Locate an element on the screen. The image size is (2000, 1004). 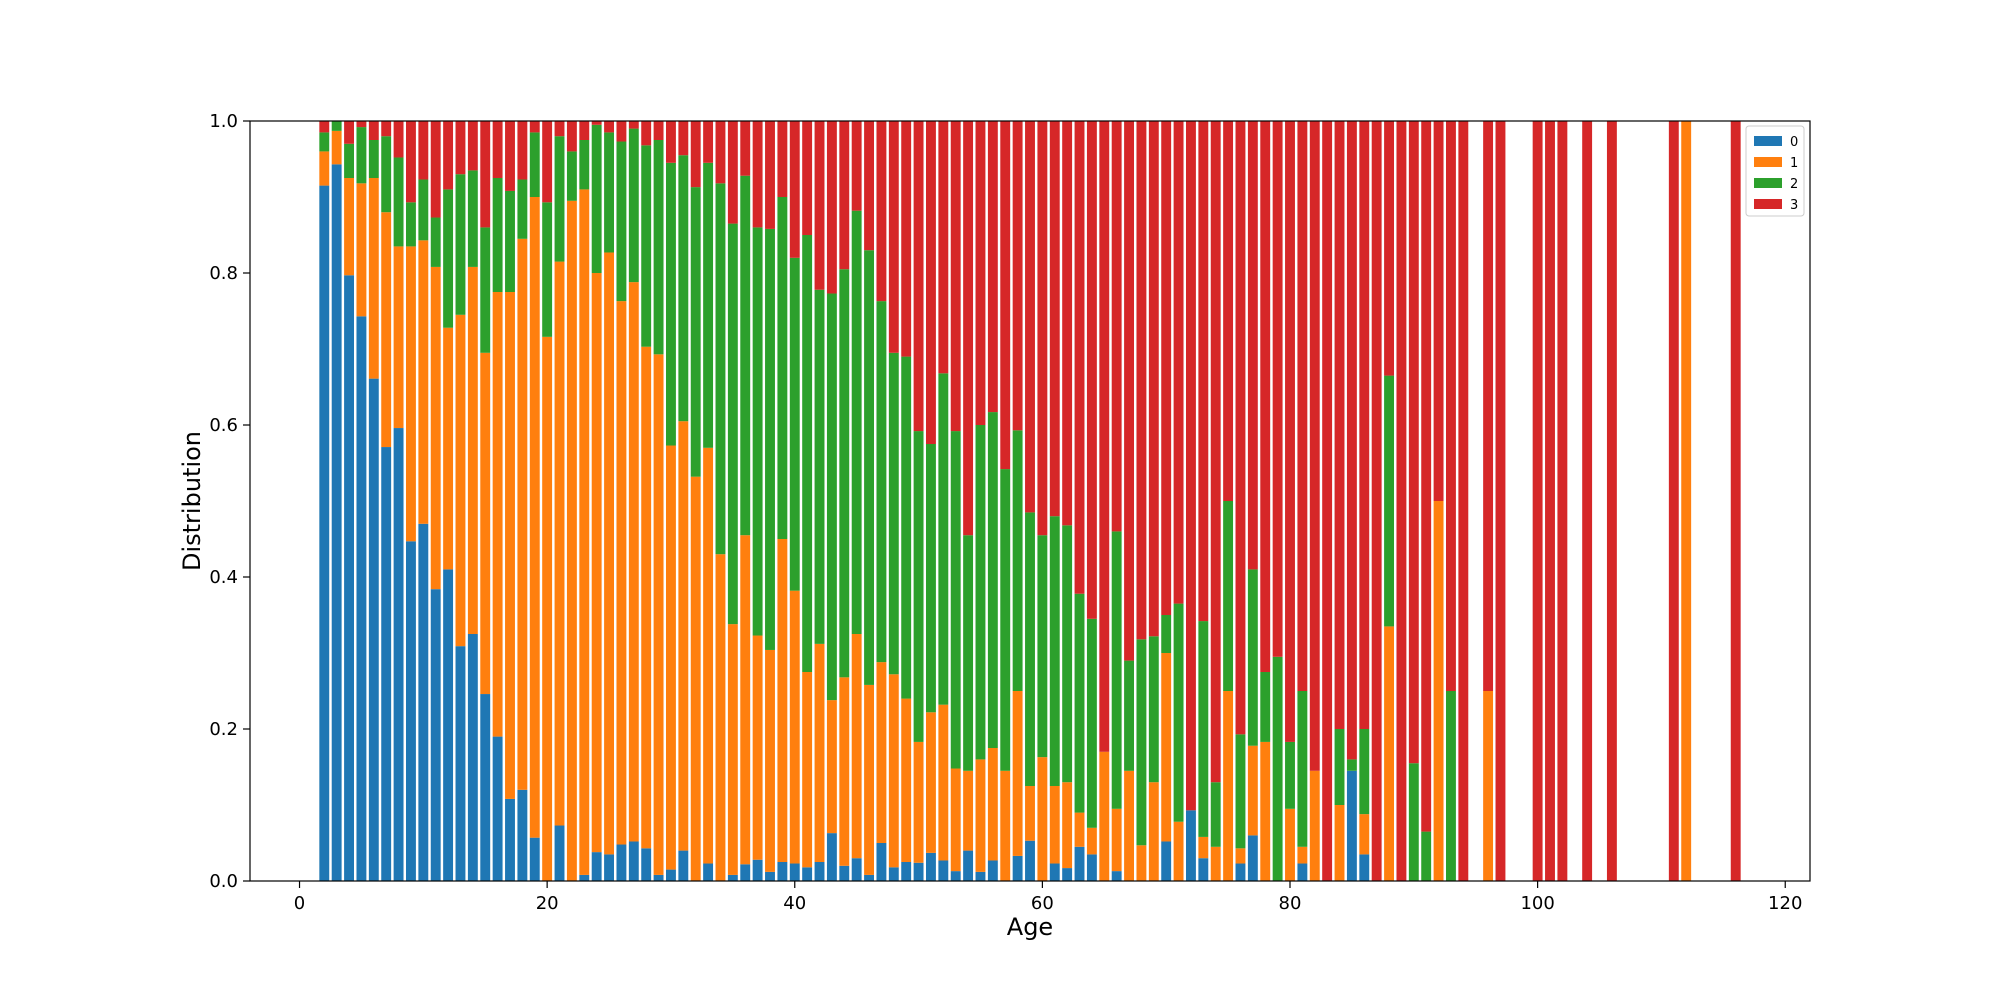
y-tick-label: 0.6 is located at coordinates (223, 425).